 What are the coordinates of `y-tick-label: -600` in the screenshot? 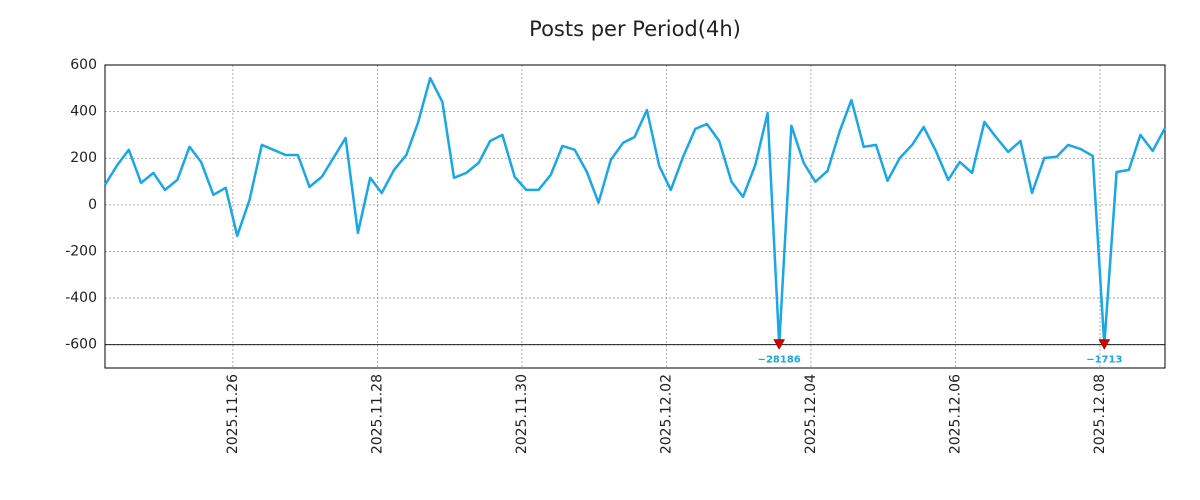 It's located at (81, 345).